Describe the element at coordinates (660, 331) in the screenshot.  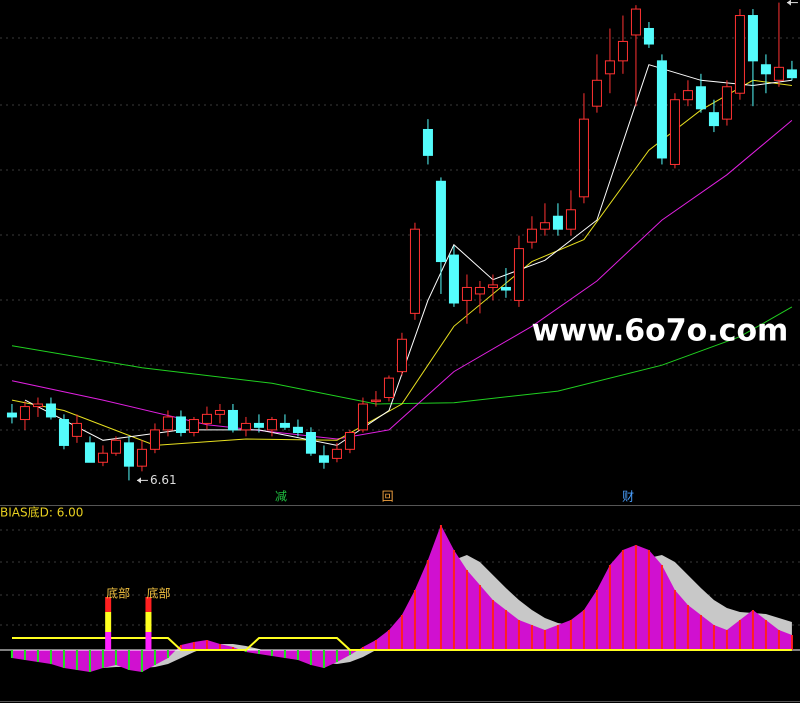
I see `watermark: www.6o7o.com` at that location.